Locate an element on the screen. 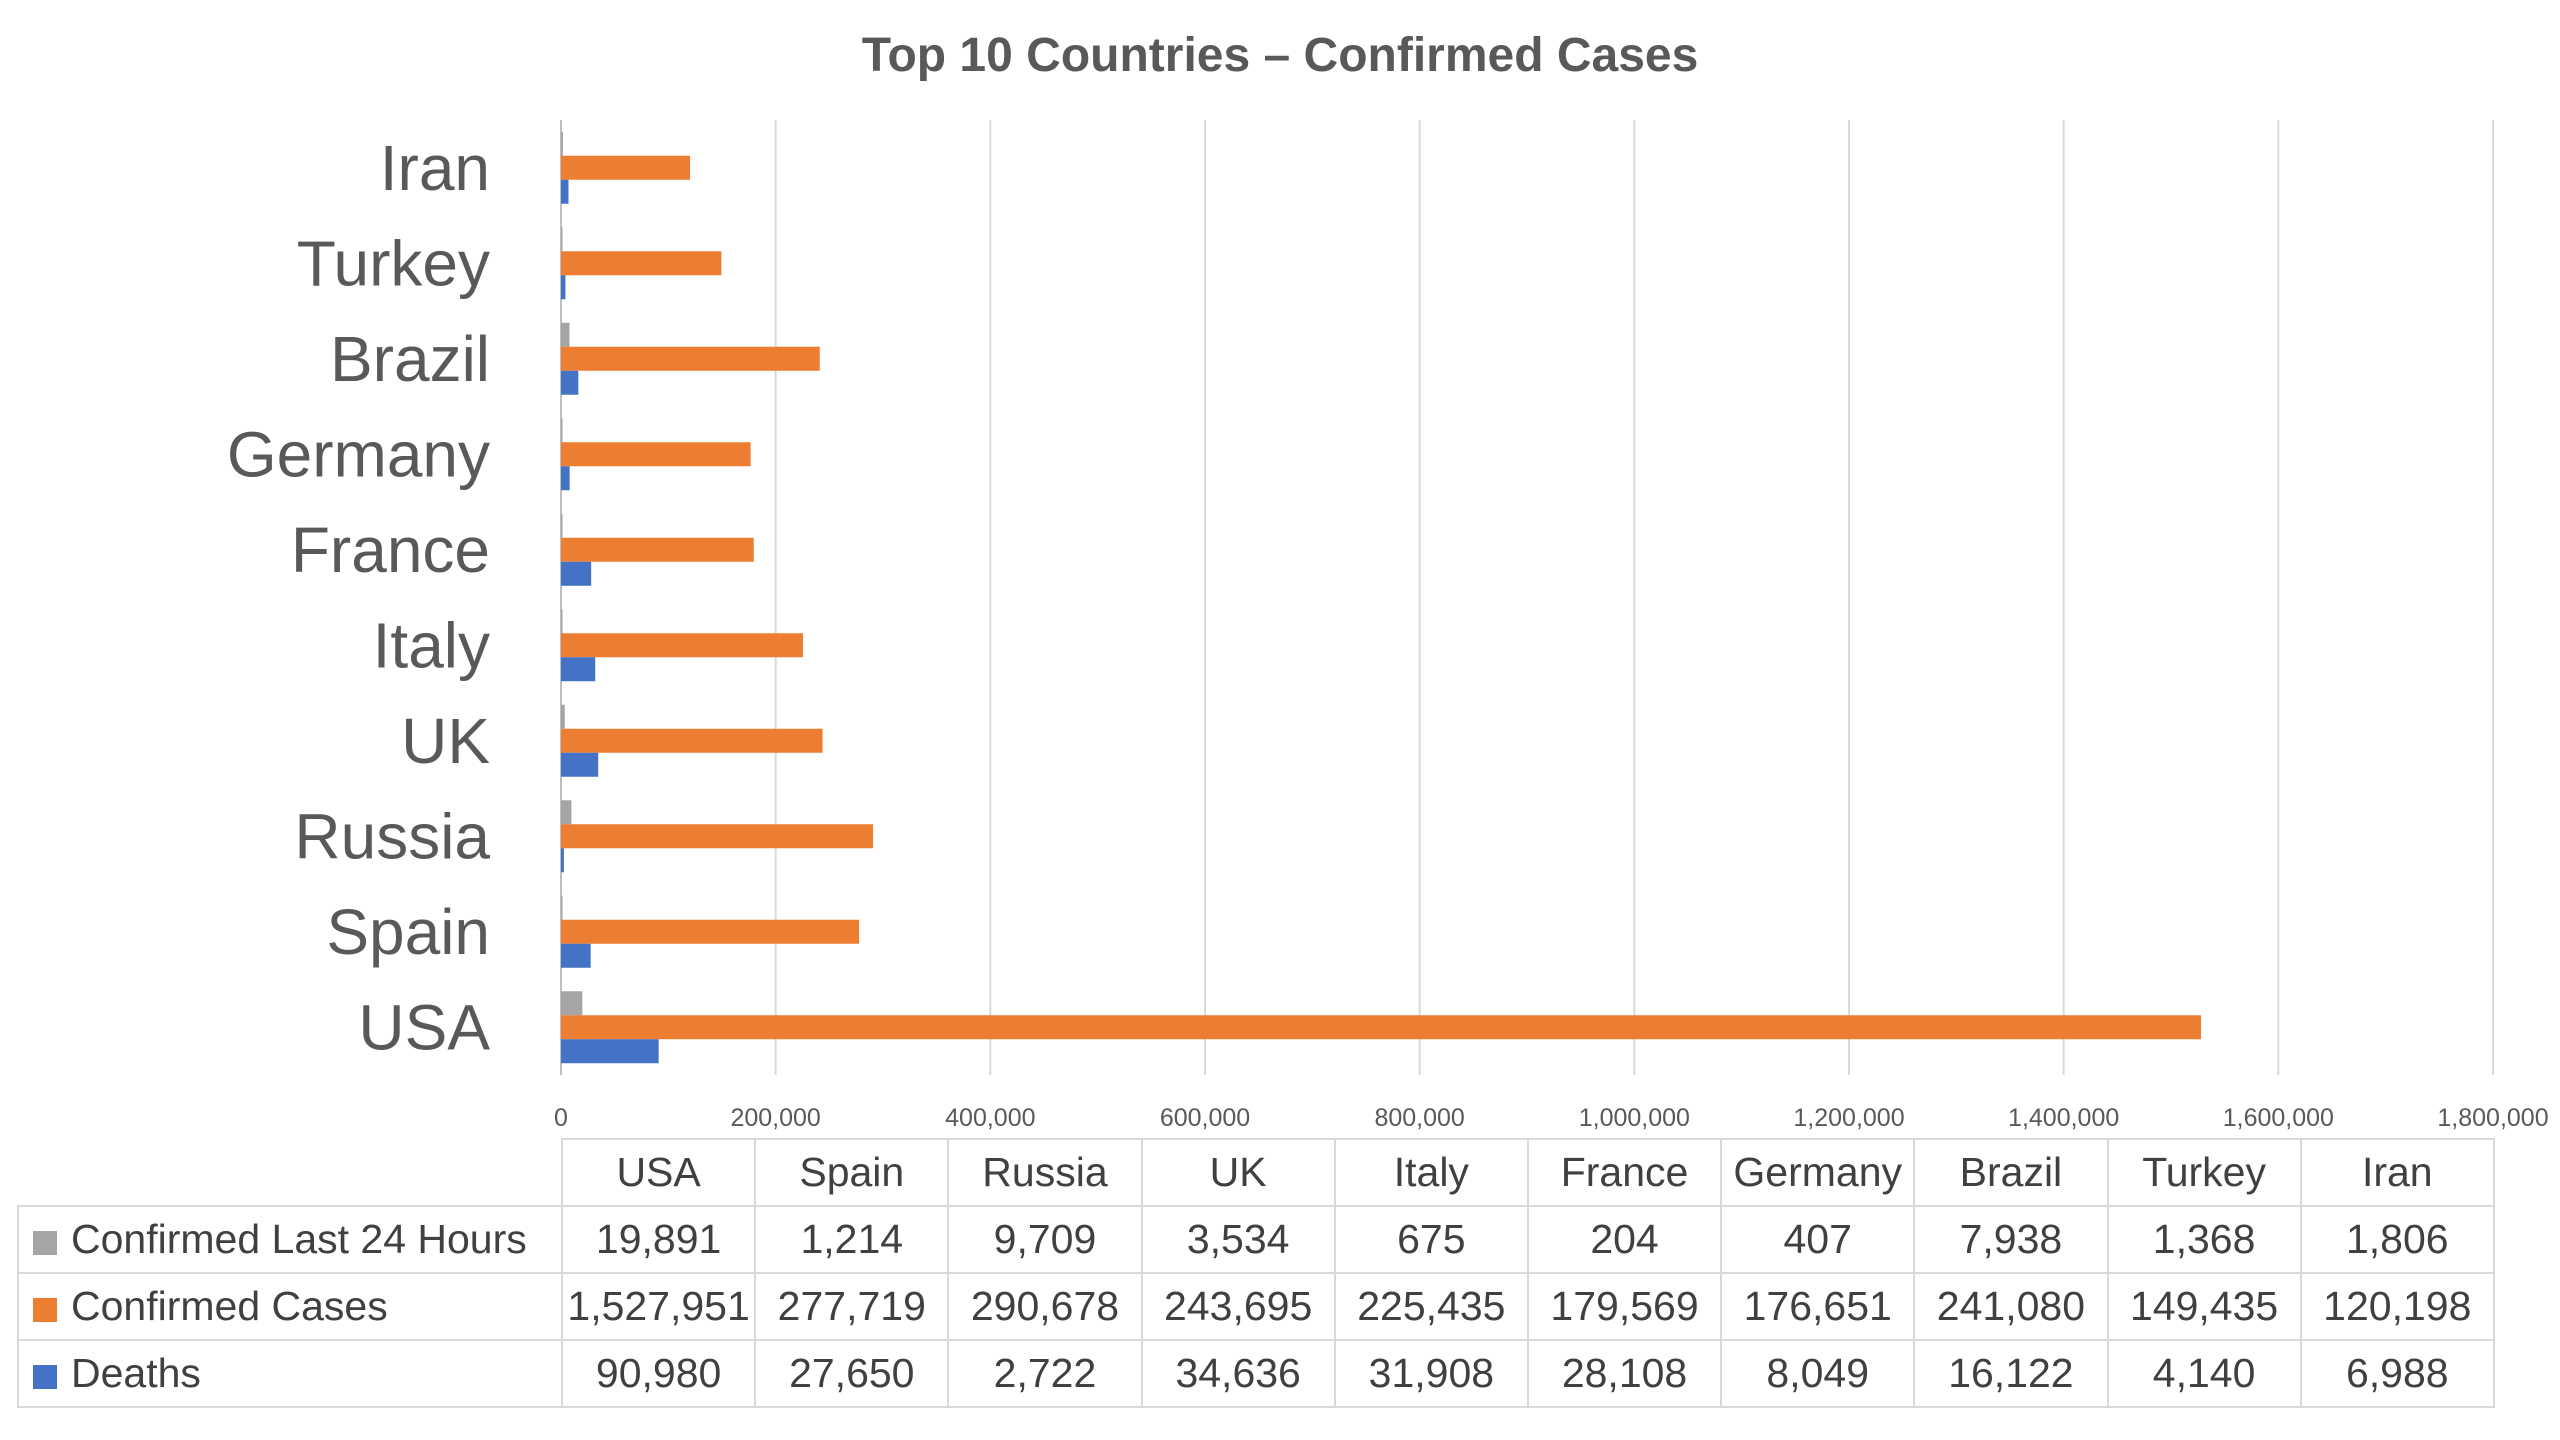 Image resolution: width=2560 pixels, height=1440 pixels. x-tick-label: 600,000 is located at coordinates (1205, 1117).